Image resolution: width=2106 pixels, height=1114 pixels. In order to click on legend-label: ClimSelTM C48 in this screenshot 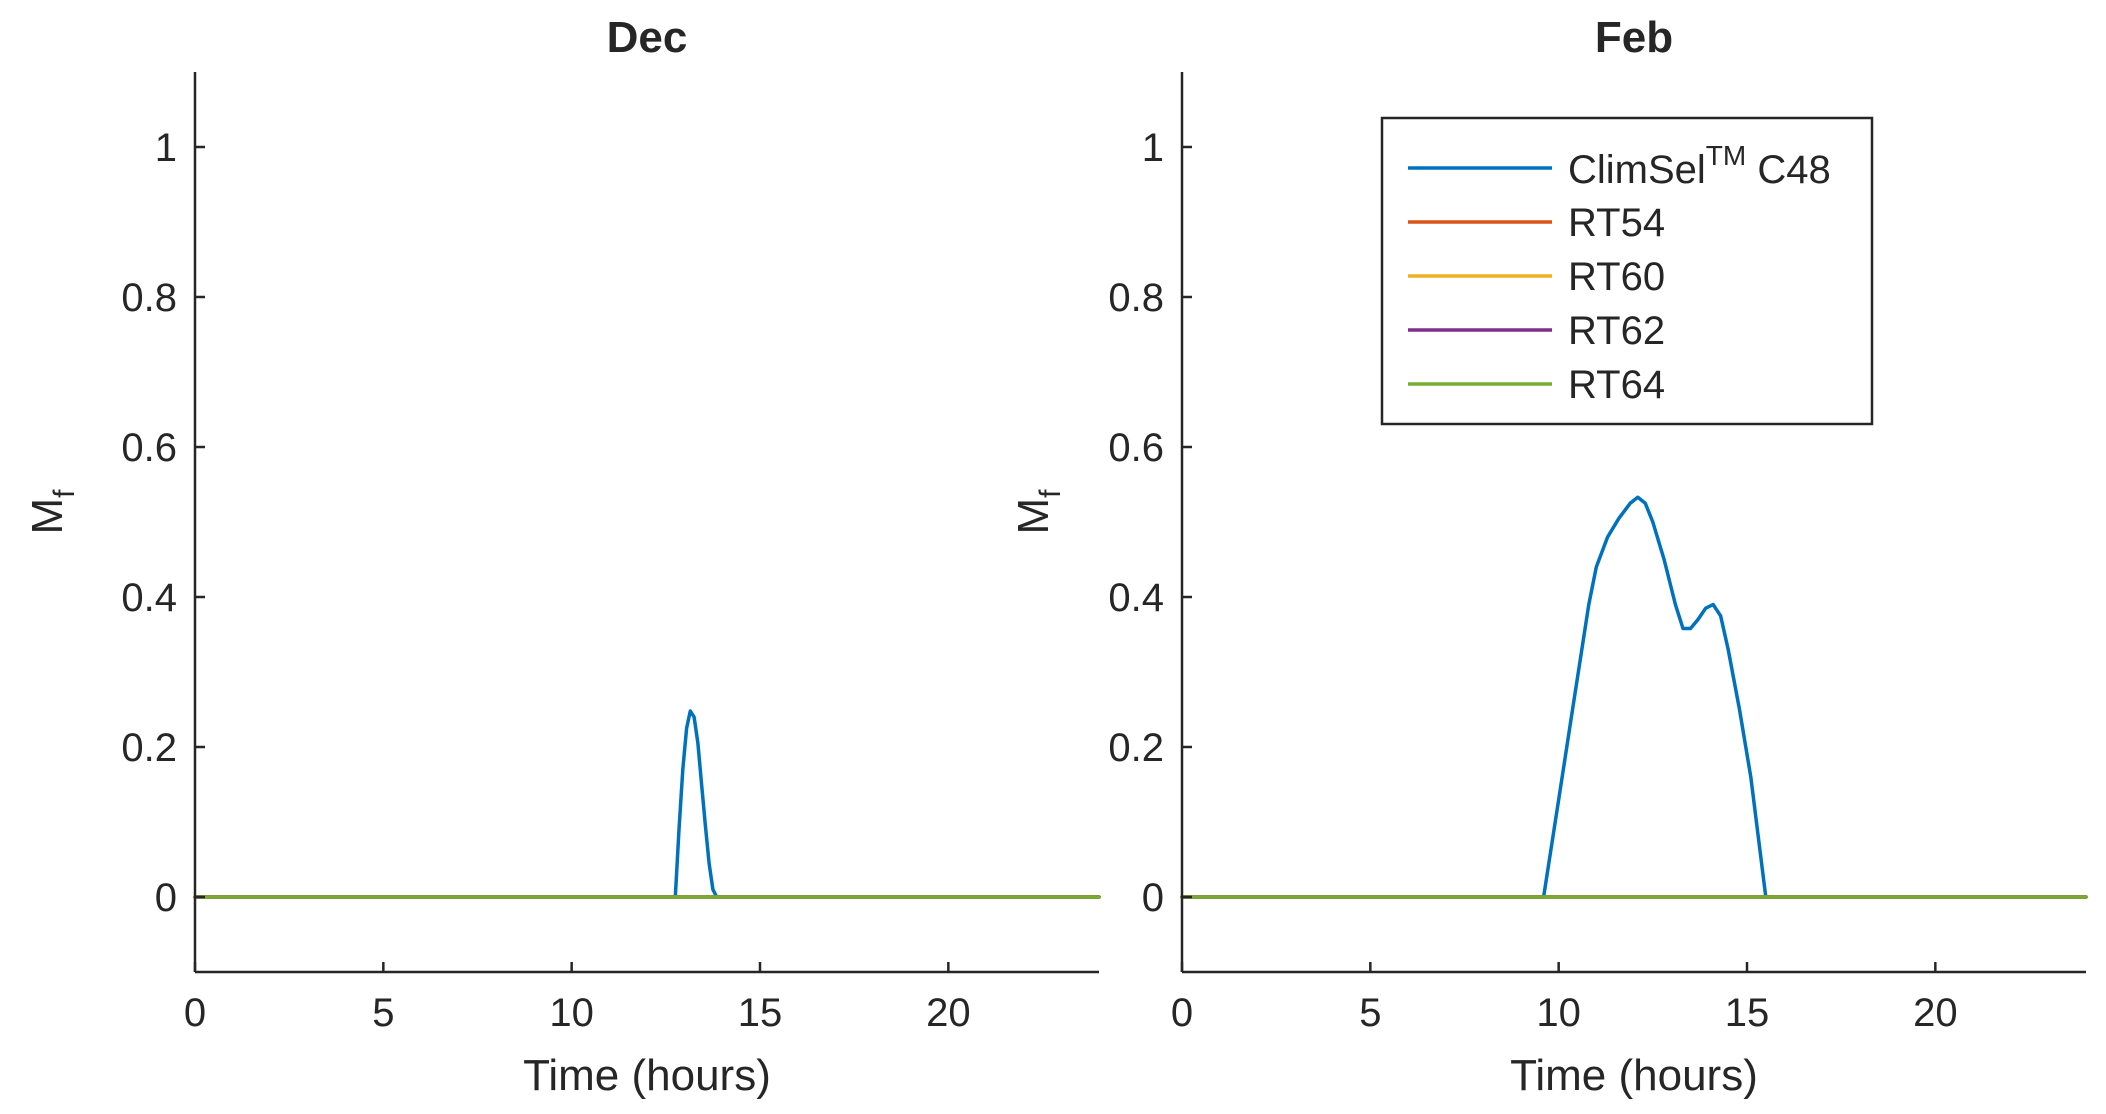, I will do `click(1699, 166)`.